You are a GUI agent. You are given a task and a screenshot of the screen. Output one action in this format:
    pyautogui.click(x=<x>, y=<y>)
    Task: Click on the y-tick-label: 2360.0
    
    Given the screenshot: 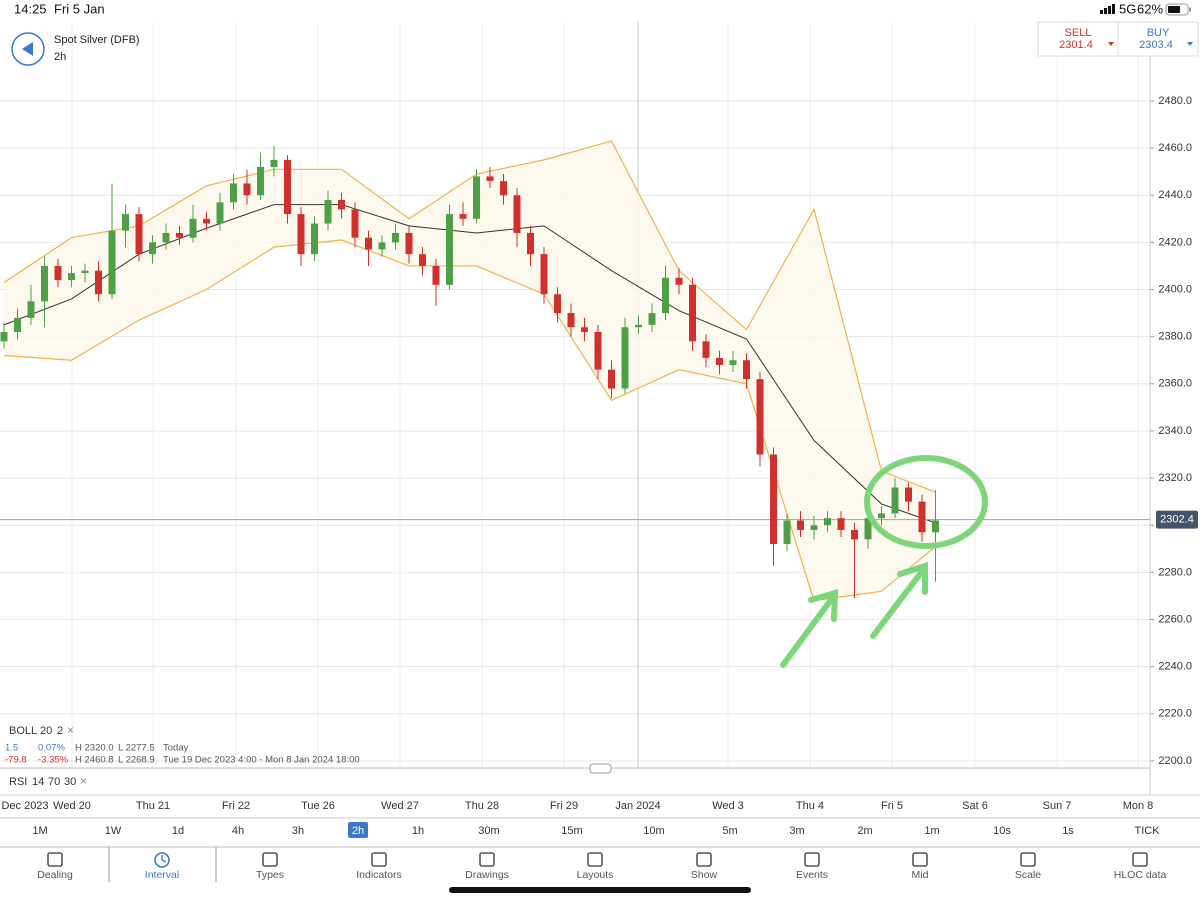 What is the action you would take?
    pyautogui.click(x=1175, y=384)
    